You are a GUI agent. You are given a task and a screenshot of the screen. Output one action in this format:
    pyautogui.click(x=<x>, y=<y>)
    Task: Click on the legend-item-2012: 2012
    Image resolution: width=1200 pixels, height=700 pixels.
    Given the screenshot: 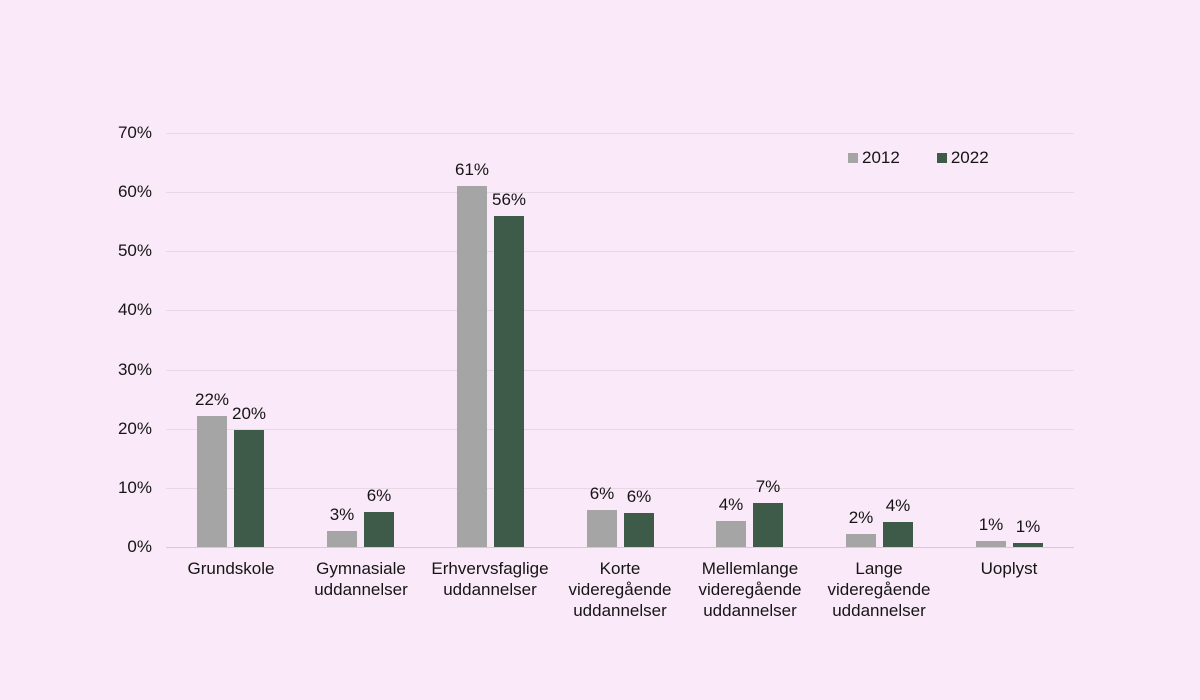 What is the action you would take?
    pyautogui.click(x=874, y=158)
    